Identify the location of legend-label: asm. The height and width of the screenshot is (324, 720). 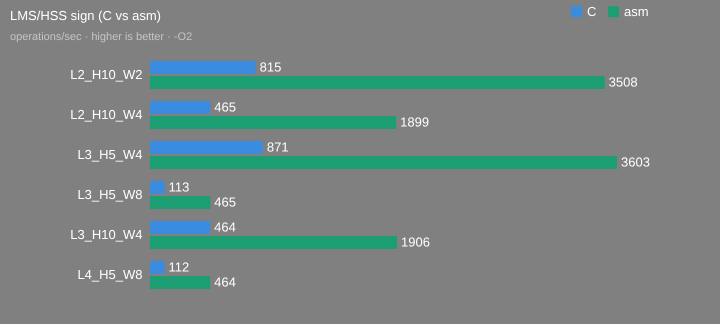
(636, 11).